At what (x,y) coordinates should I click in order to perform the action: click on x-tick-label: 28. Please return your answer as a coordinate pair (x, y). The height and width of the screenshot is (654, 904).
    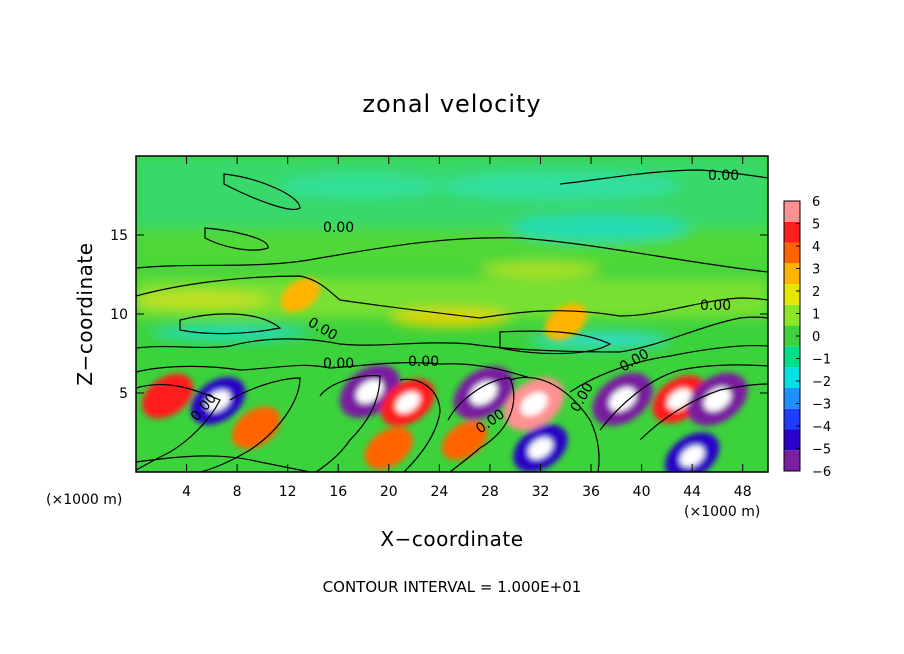
    Looking at the image, I should click on (490, 492).